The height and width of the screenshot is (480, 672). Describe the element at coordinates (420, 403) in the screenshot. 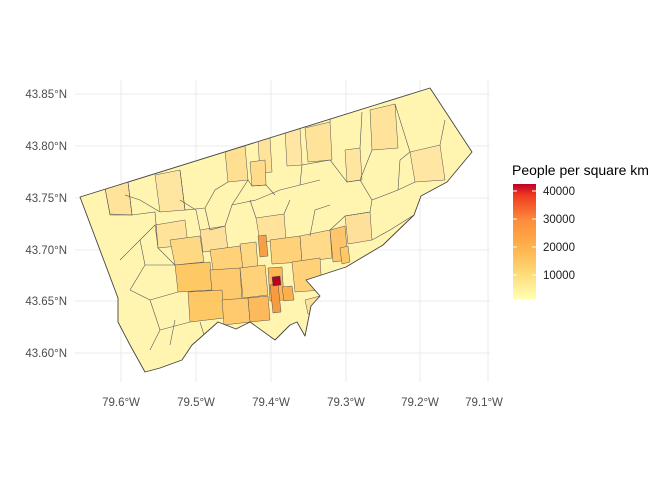

I see `x-tick-label: 79.2°W` at that location.